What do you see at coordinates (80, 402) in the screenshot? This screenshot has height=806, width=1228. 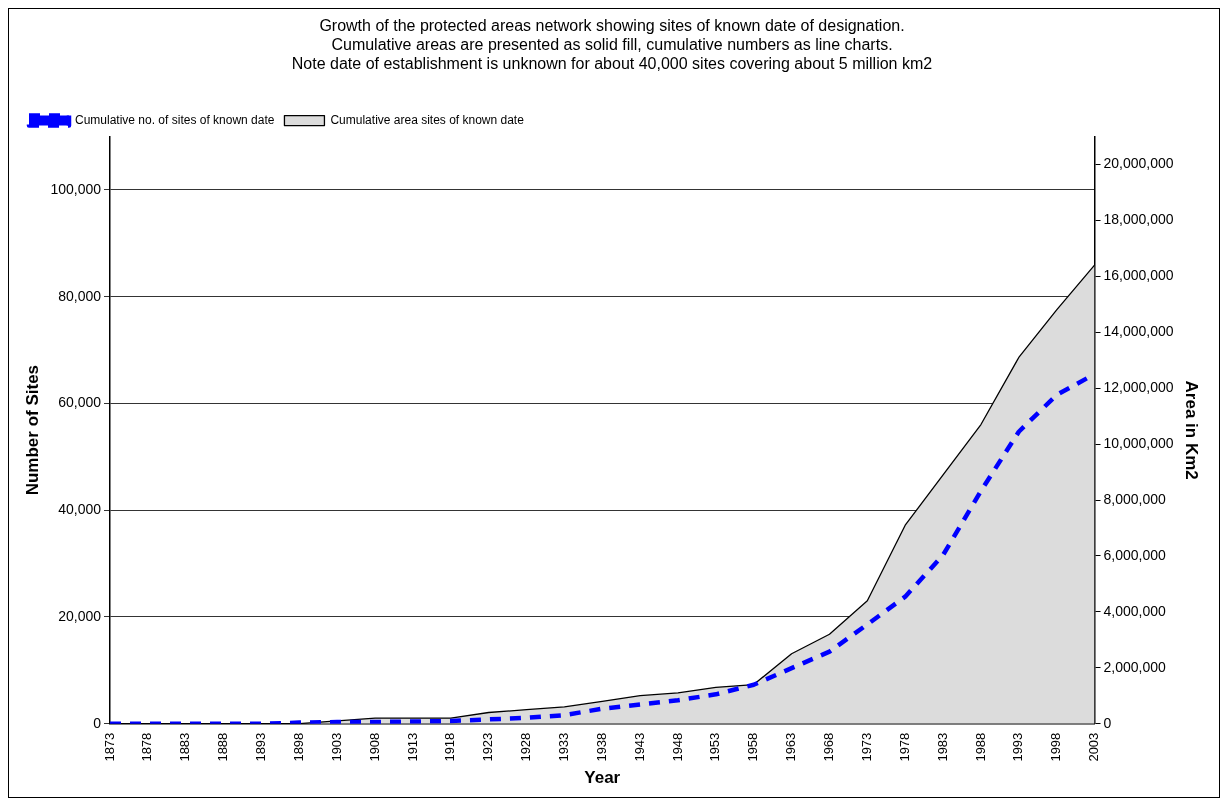 I see `y-tick-label: 60,000` at bounding box center [80, 402].